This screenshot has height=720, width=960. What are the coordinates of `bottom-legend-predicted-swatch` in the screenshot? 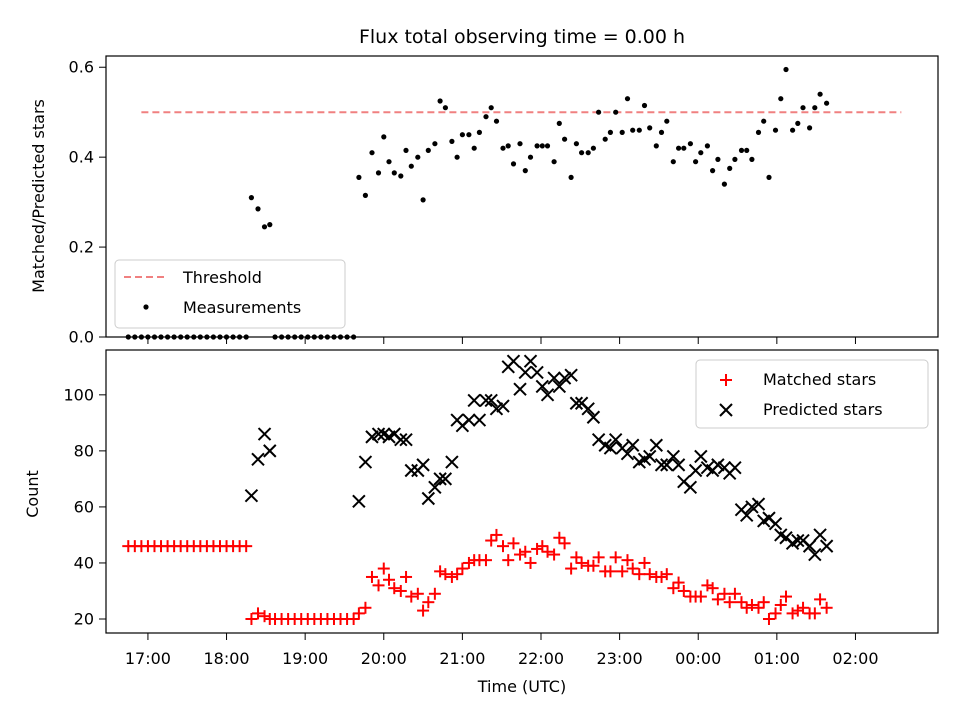 It's located at (726, 410).